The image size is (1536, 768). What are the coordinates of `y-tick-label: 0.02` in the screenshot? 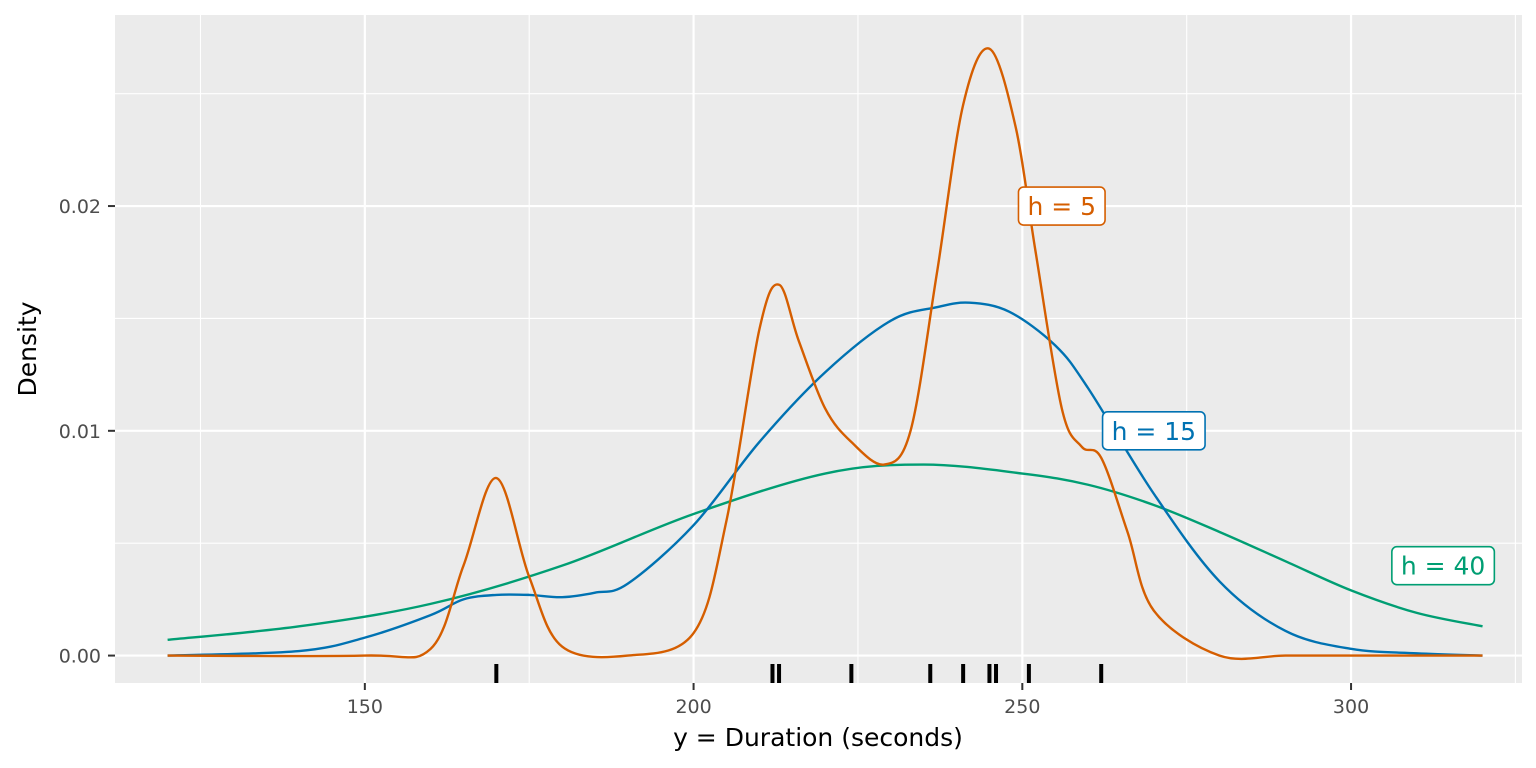 It's located at (80, 207).